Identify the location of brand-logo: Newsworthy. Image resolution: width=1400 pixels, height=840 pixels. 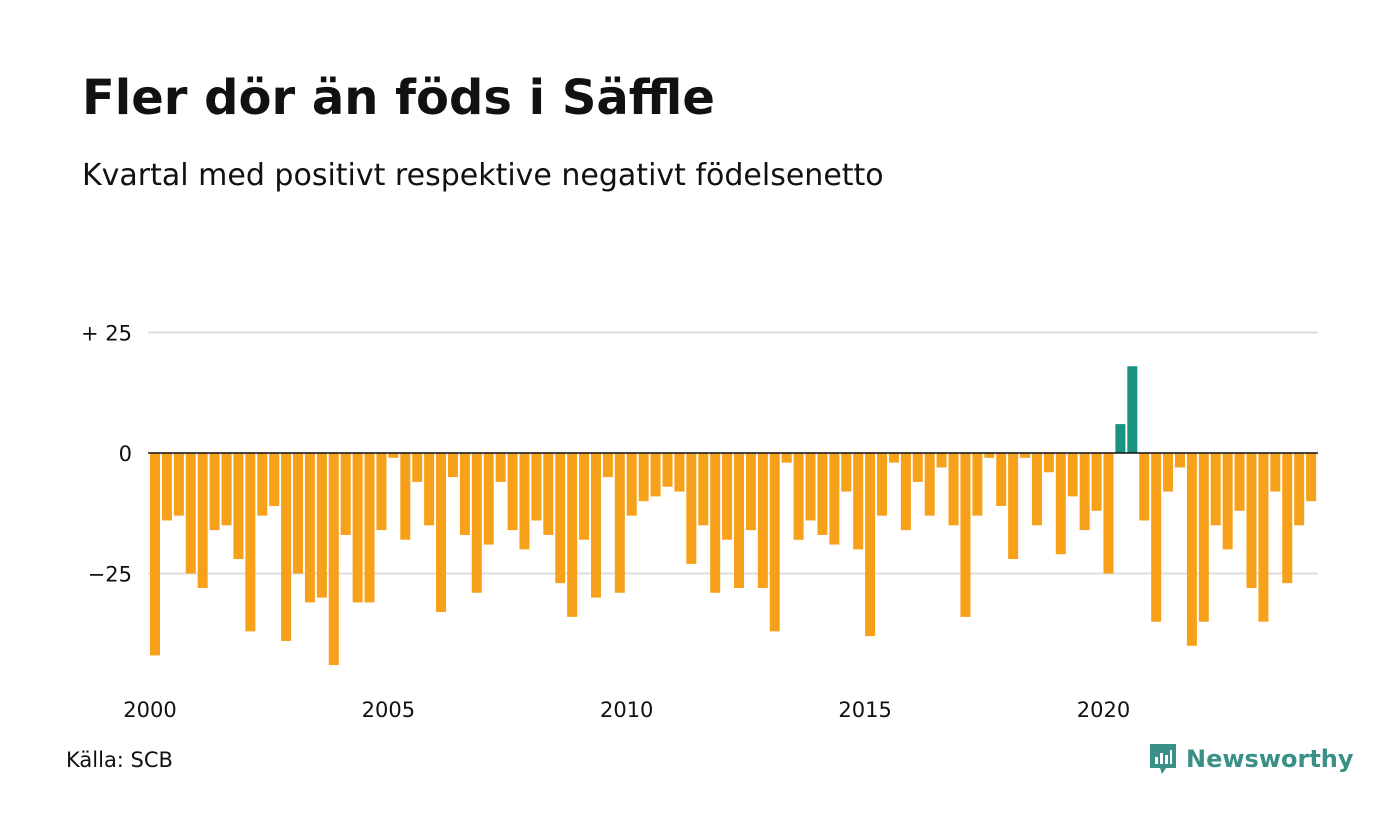
(1251, 759).